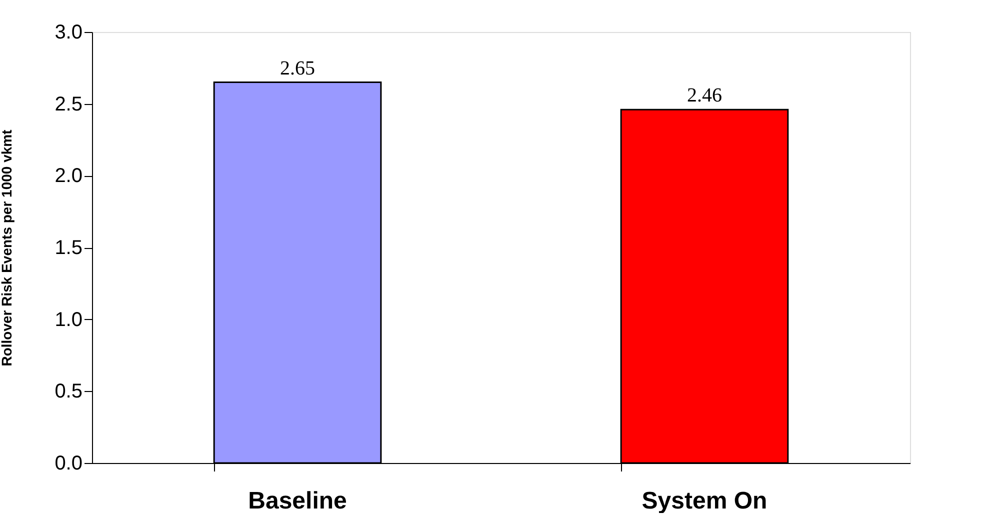  I want to click on y-axis-title: Rollover Risk Events per 1000 vkmt, so click(7, 247).